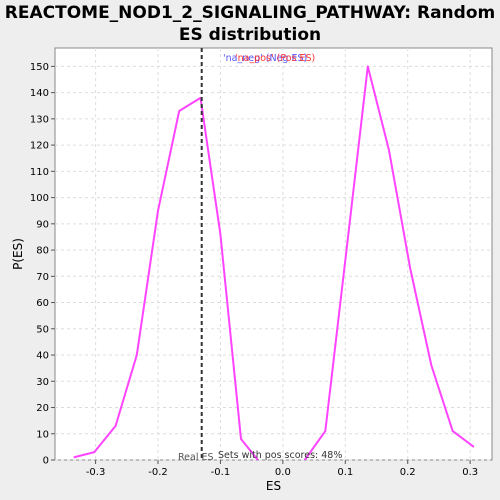  Describe the element at coordinates (39, 93) in the screenshot. I see `y-tick-label: 140` at that location.